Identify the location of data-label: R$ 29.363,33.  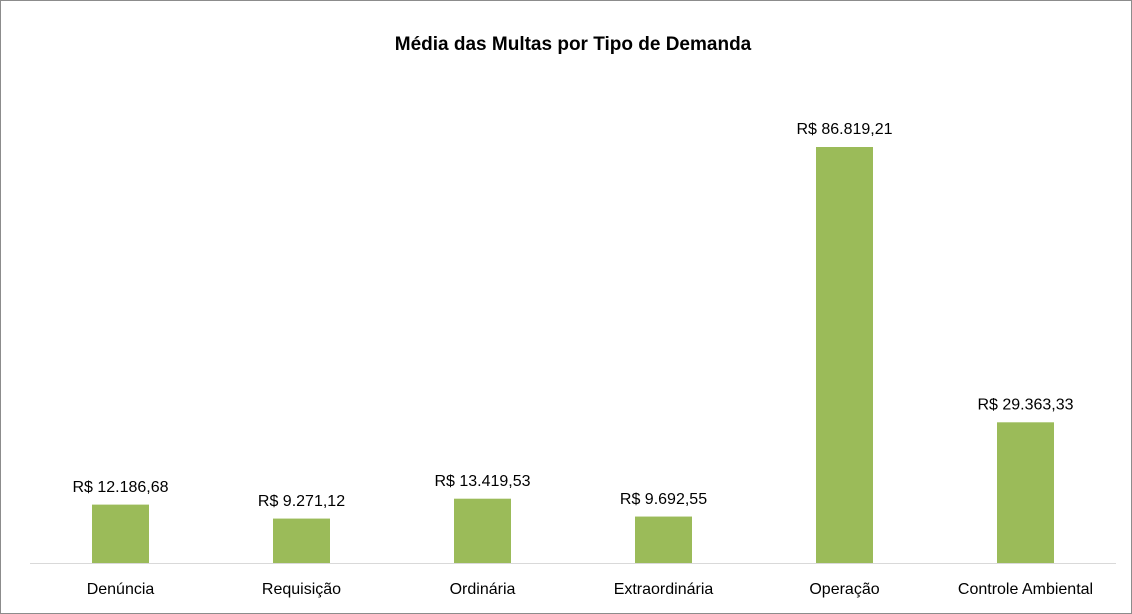
(1025, 405).